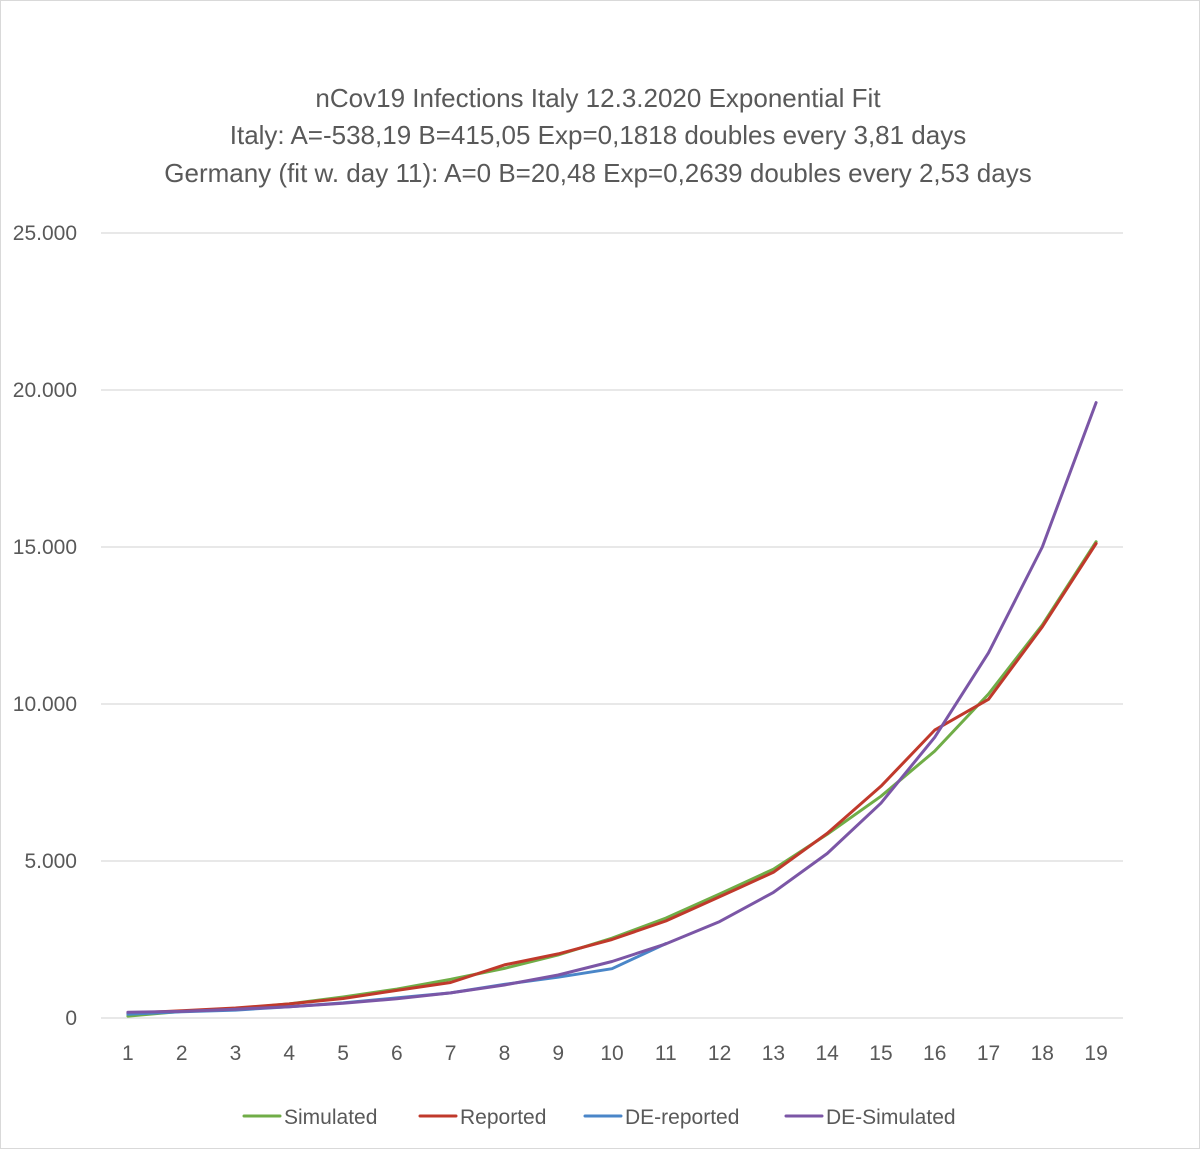 This screenshot has height=1149, width=1200. I want to click on legend-label: Reported, so click(503, 1117).